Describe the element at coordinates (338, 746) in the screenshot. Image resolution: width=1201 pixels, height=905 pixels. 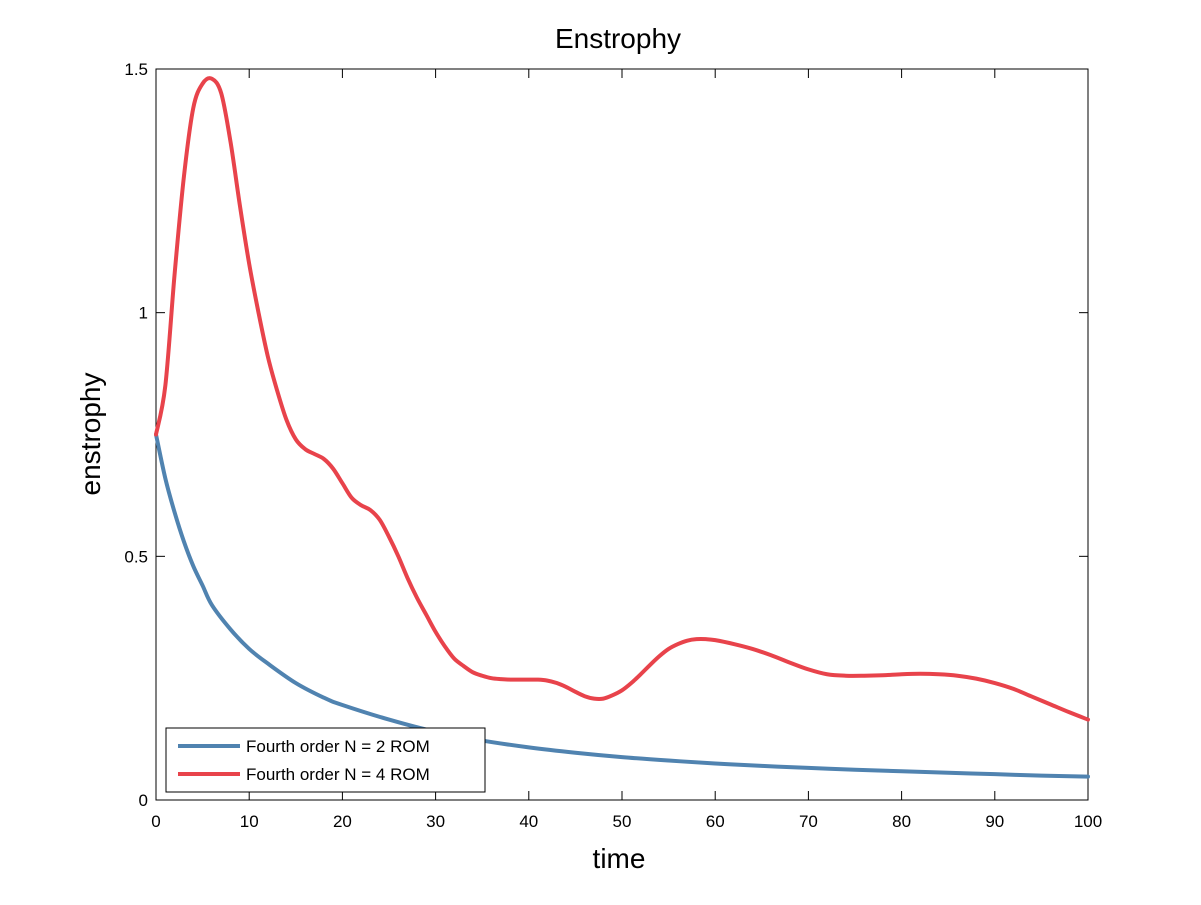
I see `legend-label-n2: Fourth order N = 2 ROM` at that location.